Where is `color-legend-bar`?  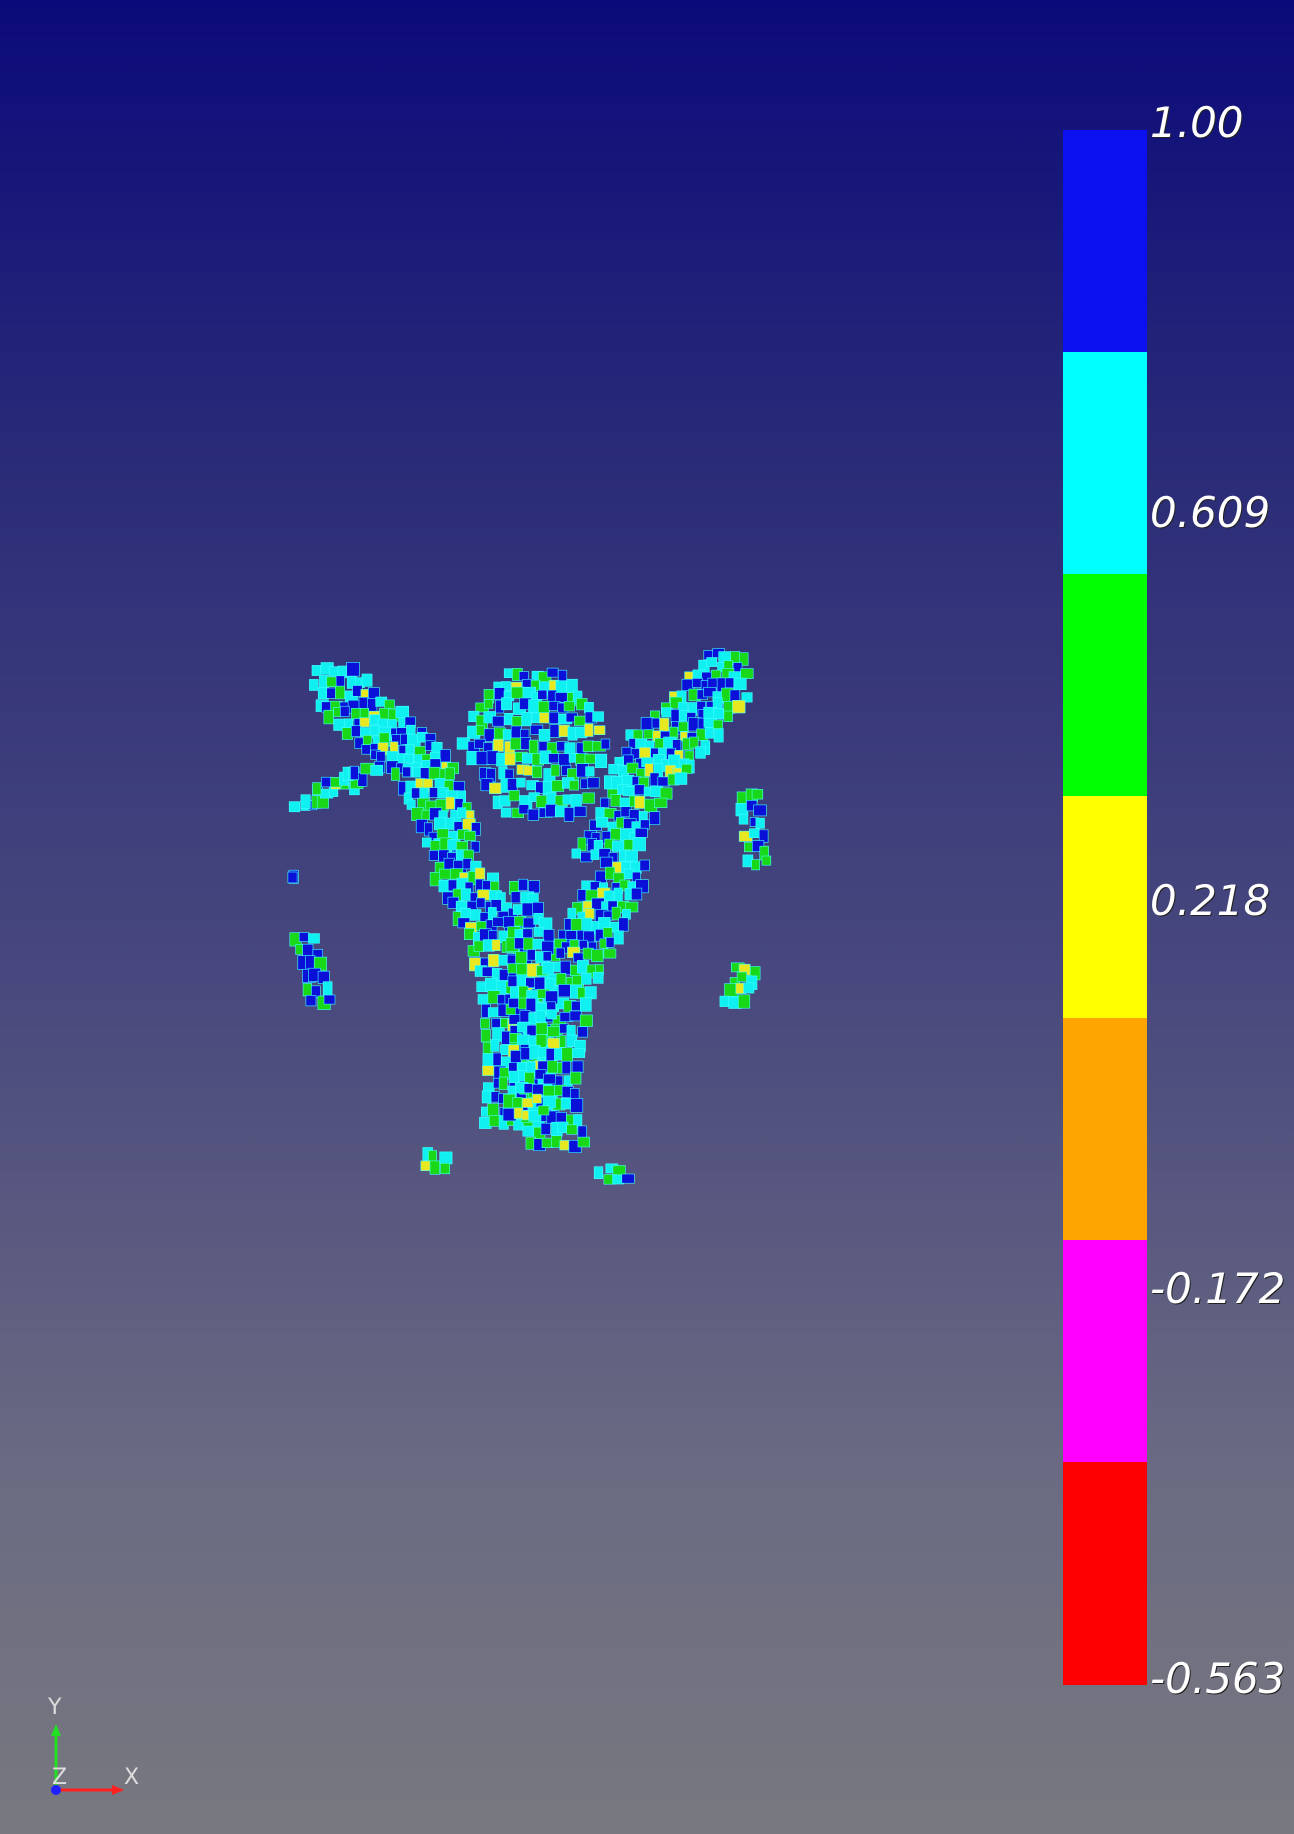 color-legend-bar is located at coordinates (1105, 907).